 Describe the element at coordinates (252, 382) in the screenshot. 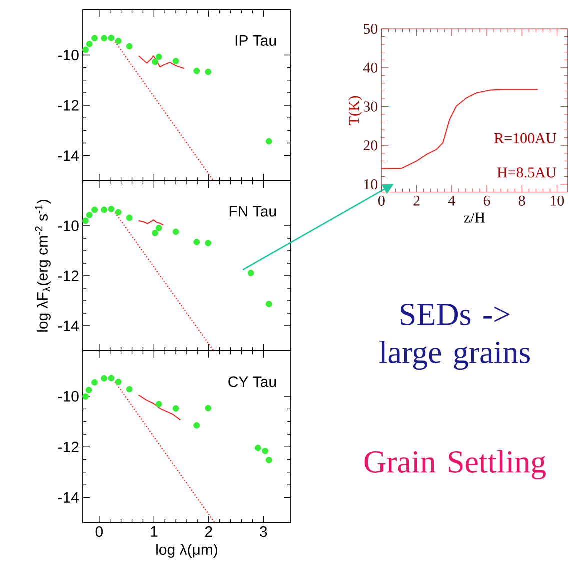

I see `annotation: CY Tau` at that location.